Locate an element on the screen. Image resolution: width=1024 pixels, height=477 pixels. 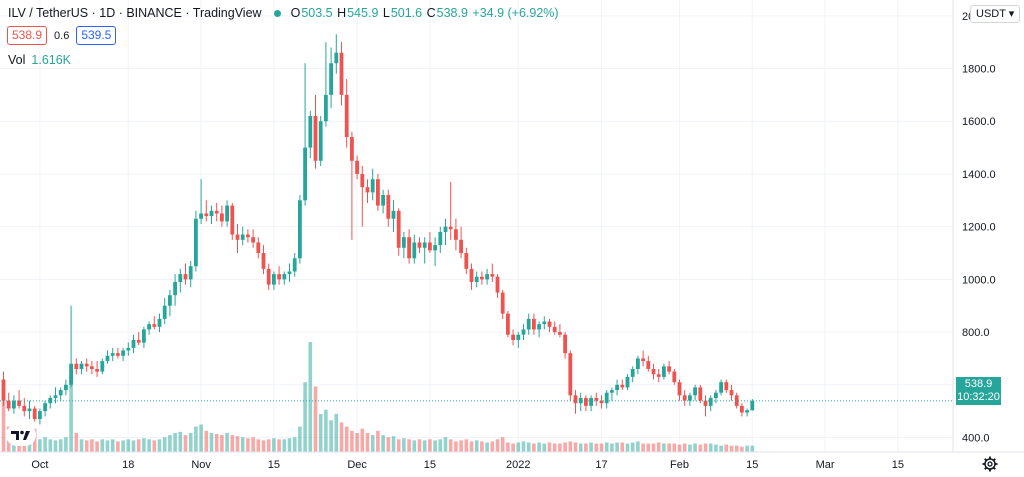
currency-selector: USDT ▾ is located at coordinates (995, 14).